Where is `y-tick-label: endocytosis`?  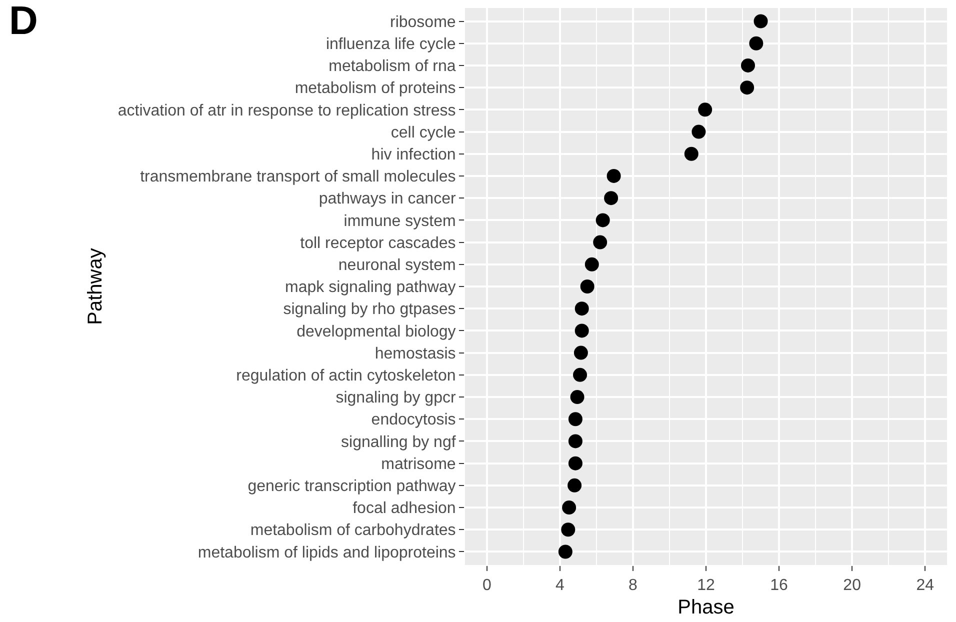 y-tick-label: endocytosis is located at coordinates (413, 420).